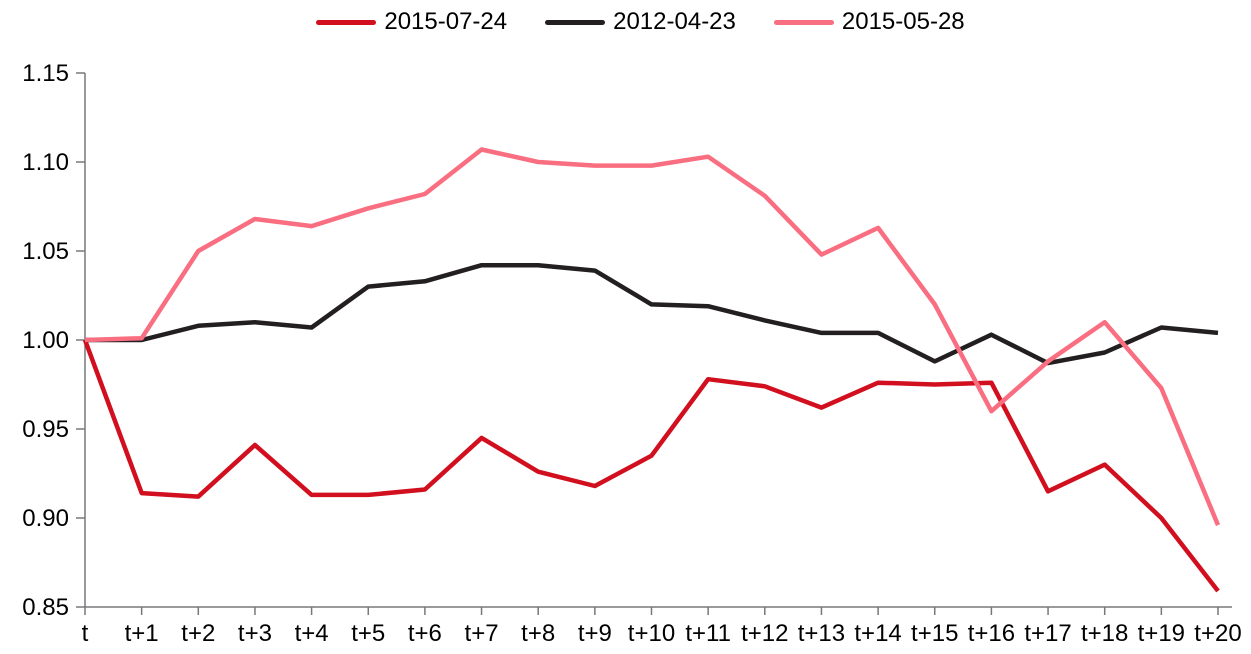  Describe the element at coordinates (595, 633) in the screenshot. I see `x-tick-label: t+9` at that location.